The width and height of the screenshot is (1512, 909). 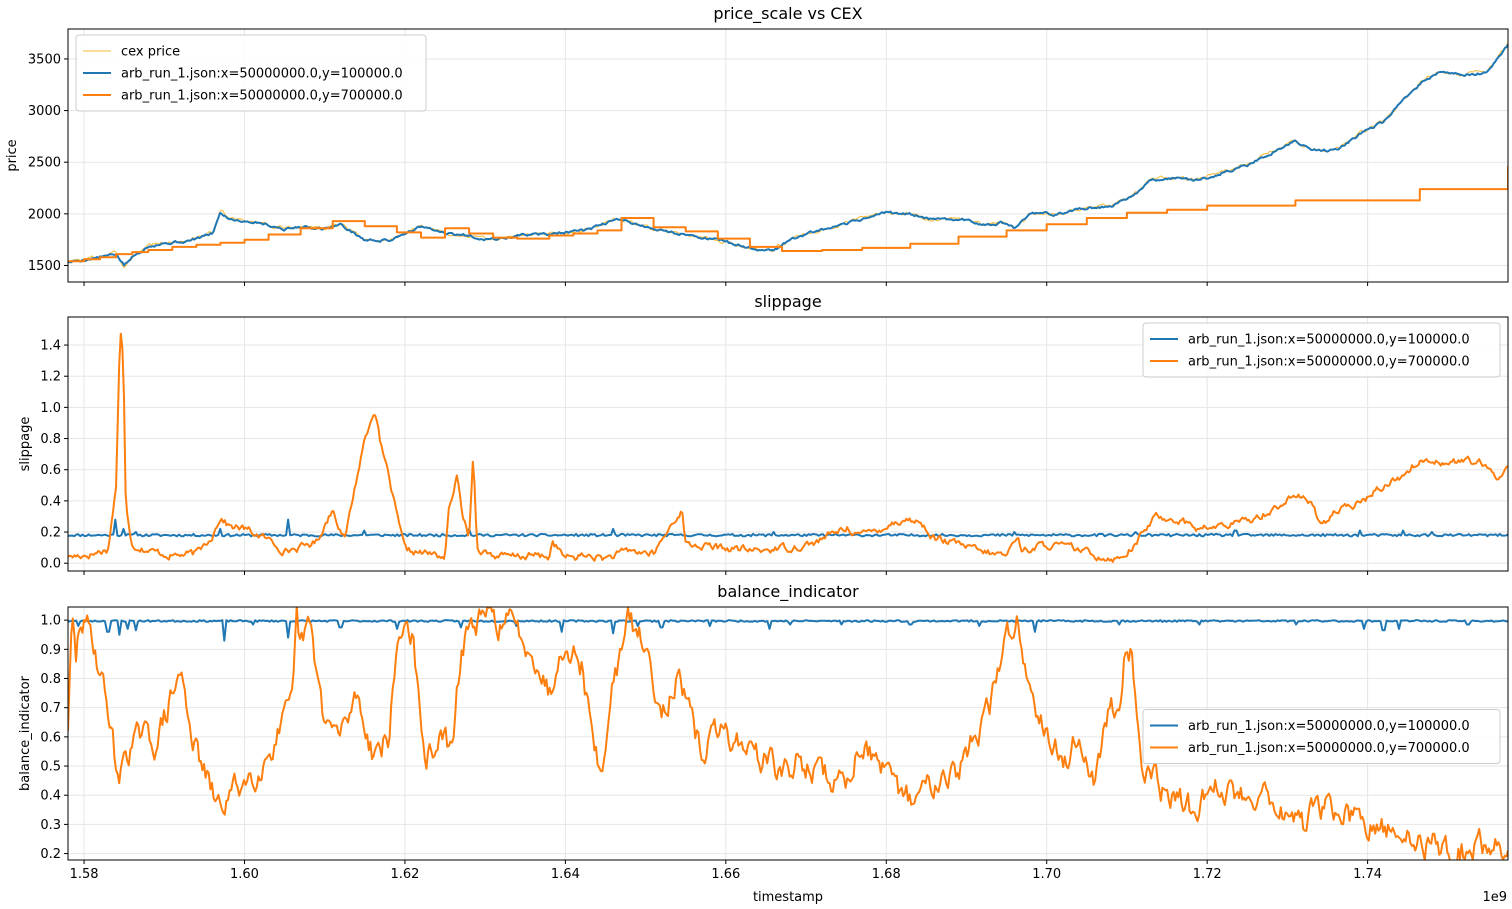 I want to click on panel-title: slippage, so click(x=787, y=301).